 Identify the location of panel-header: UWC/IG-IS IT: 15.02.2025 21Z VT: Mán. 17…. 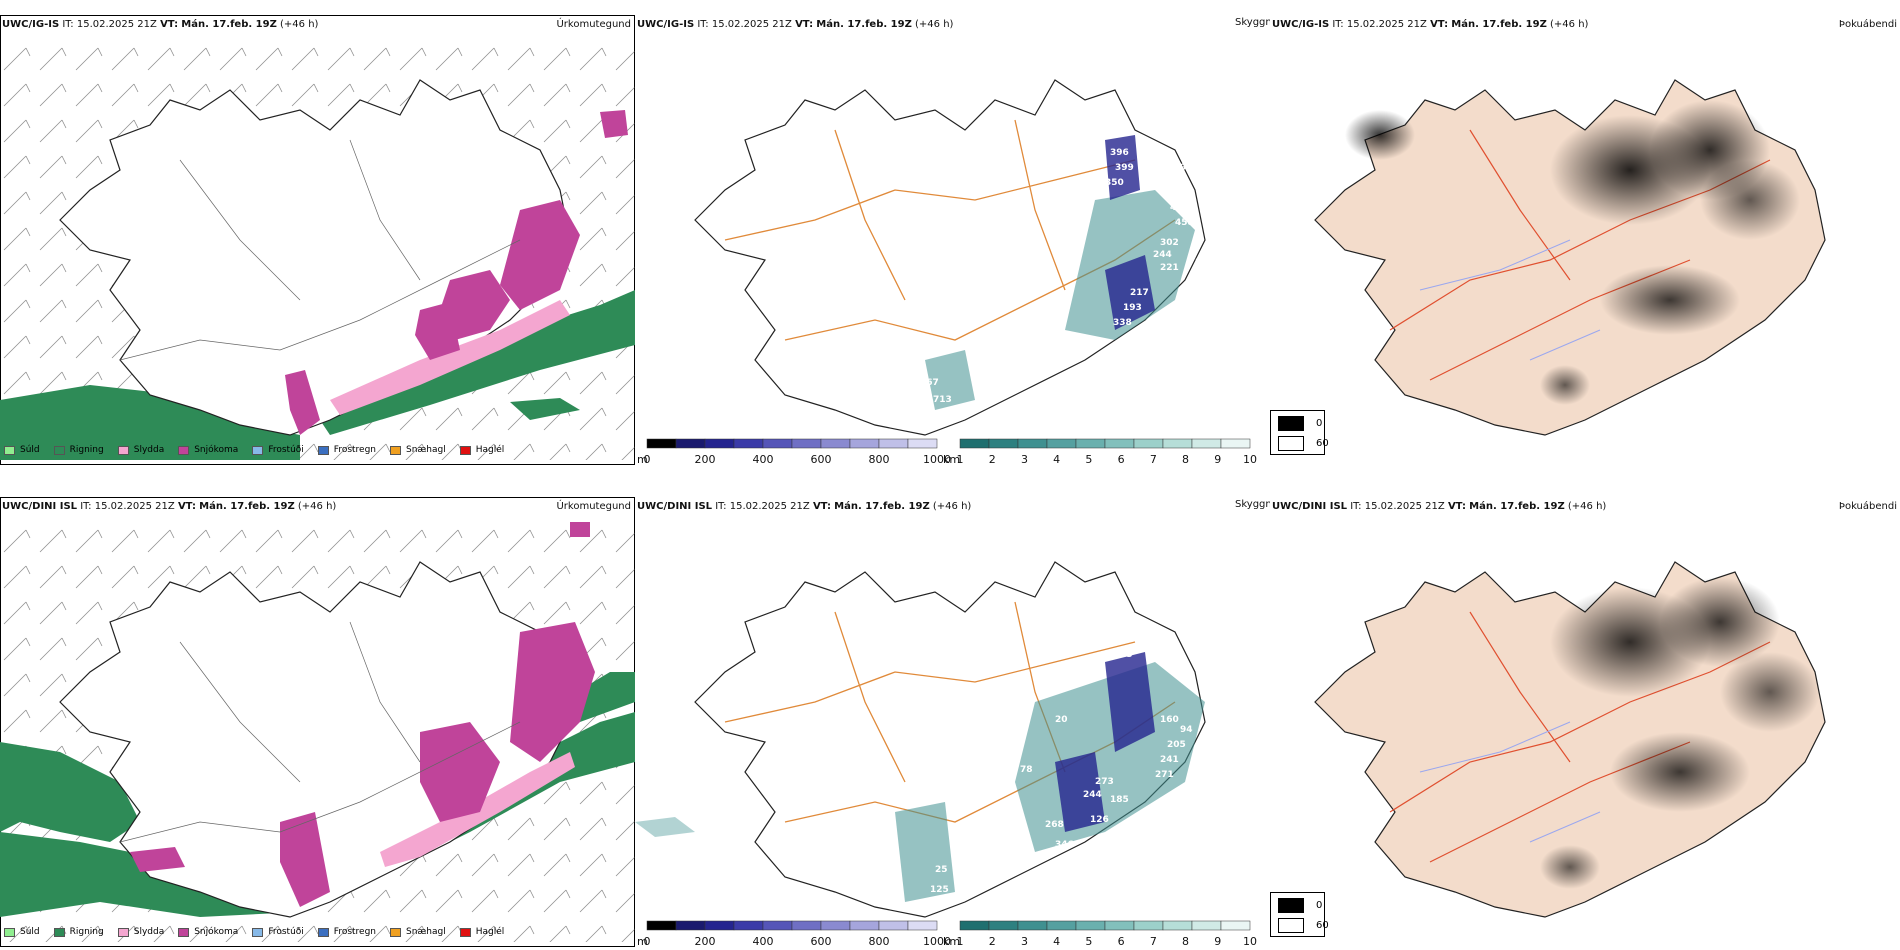
(795, 24).